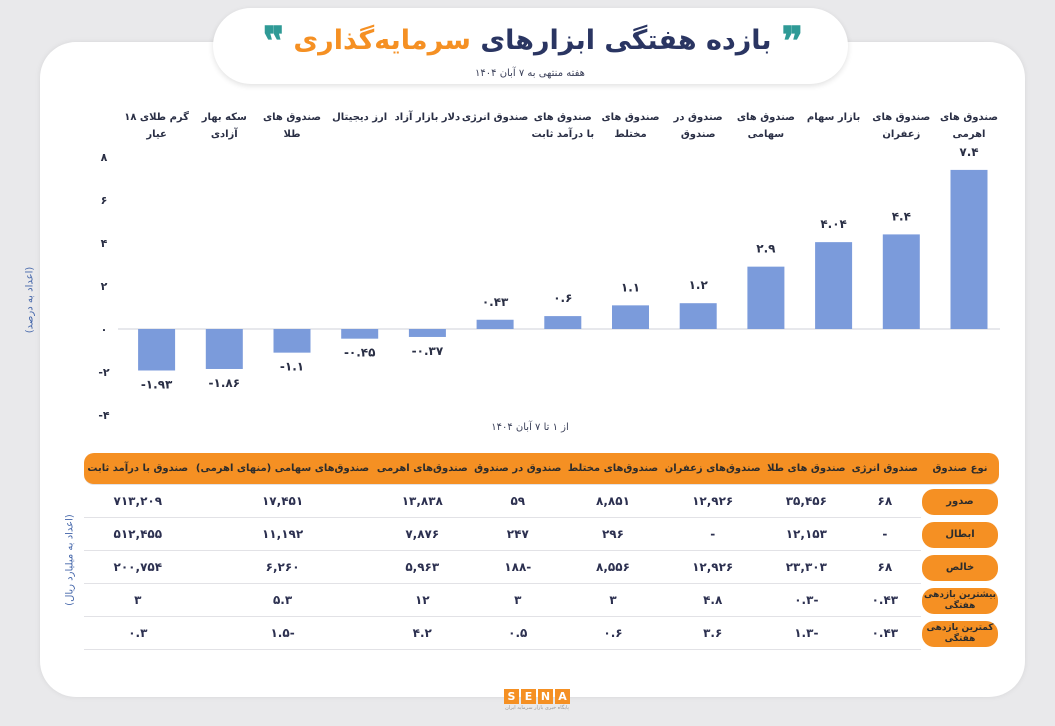 This screenshot has height=726, width=1055. I want to click on row-label-chip: ابطال, so click(960, 534).